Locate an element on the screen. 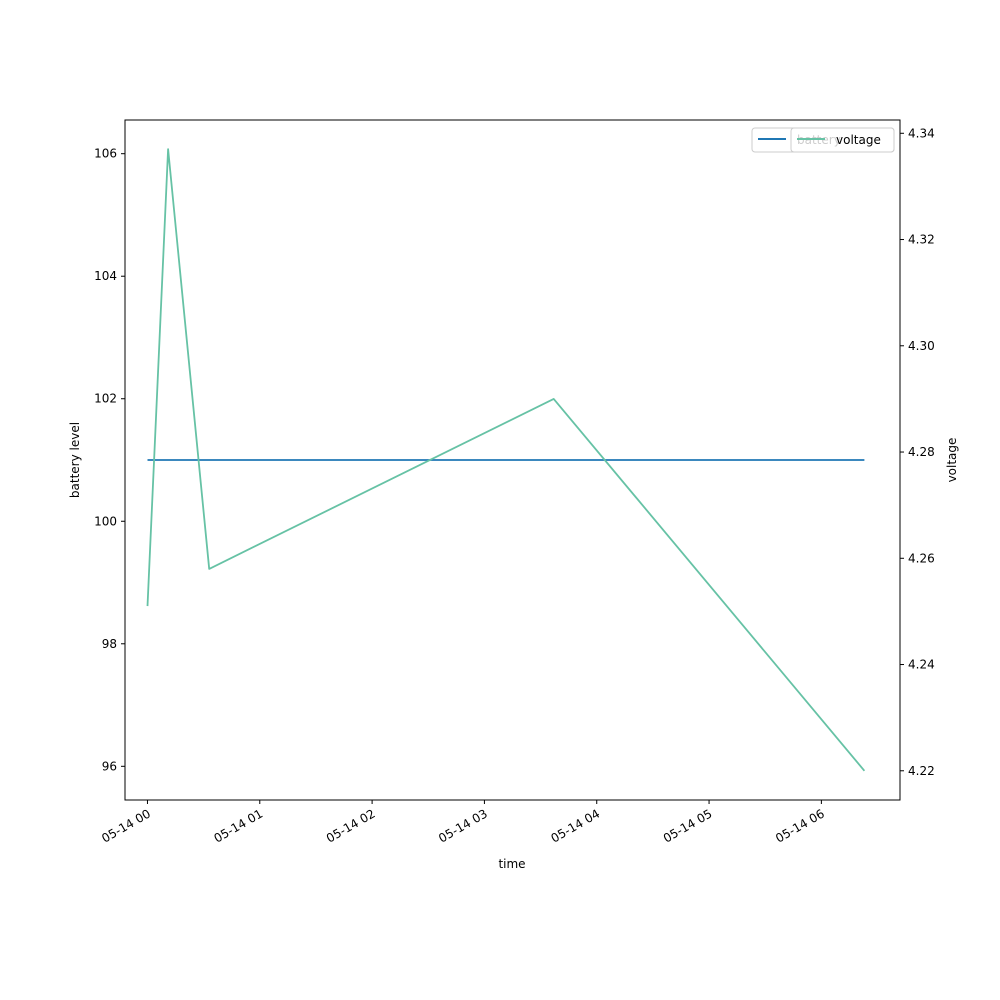 This screenshot has width=1000, height=1000. y-left-tick-label: 106 is located at coordinates (105, 154).